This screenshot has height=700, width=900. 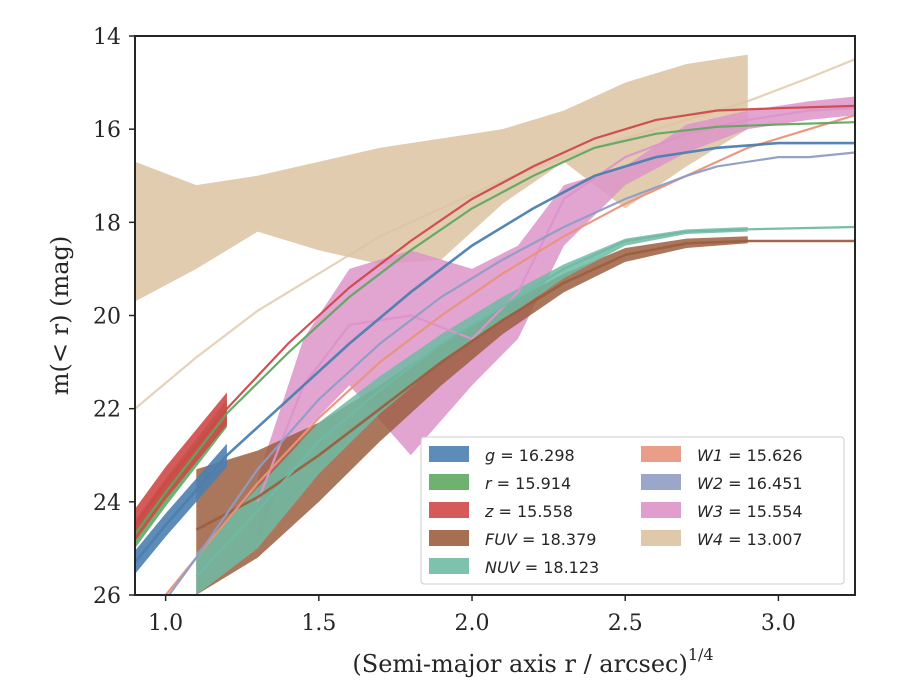 What do you see at coordinates (318, 623) in the screenshot?
I see `x-tick-label: 1.5` at bounding box center [318, 623].